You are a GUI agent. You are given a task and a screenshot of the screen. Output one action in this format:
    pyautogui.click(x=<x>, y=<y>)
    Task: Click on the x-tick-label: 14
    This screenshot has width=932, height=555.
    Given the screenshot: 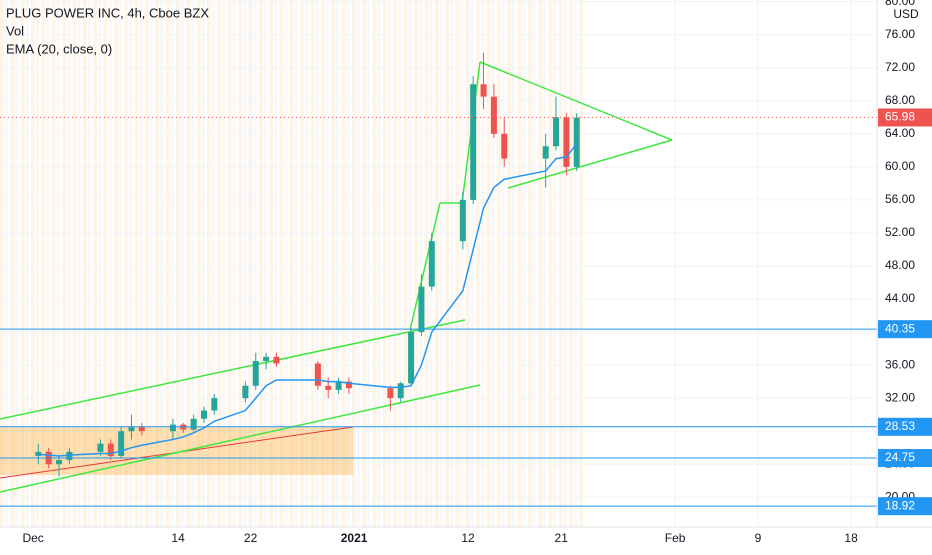 What is the action you would take?
    pyautogui.click(x=178, y=538)
    